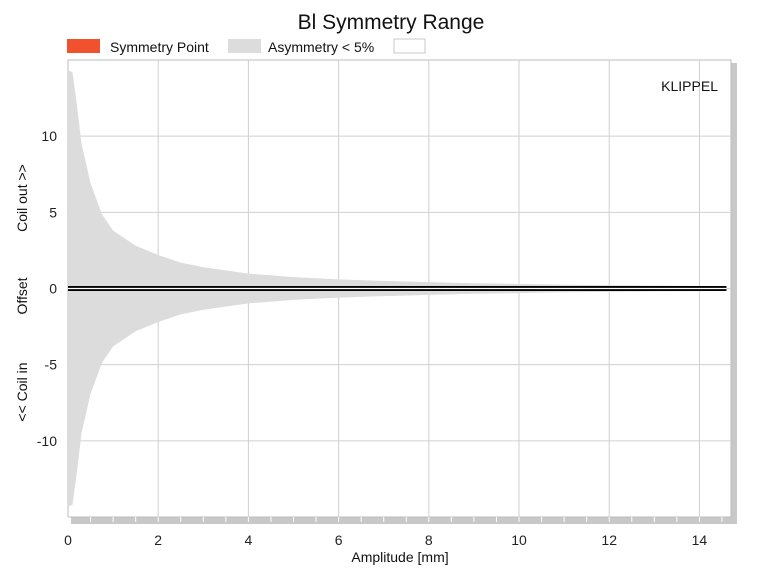  What do you see at coordinates (53, 212) in the screenshot?
I see `y-tick-label: 5` at bounding box center [53, 212].